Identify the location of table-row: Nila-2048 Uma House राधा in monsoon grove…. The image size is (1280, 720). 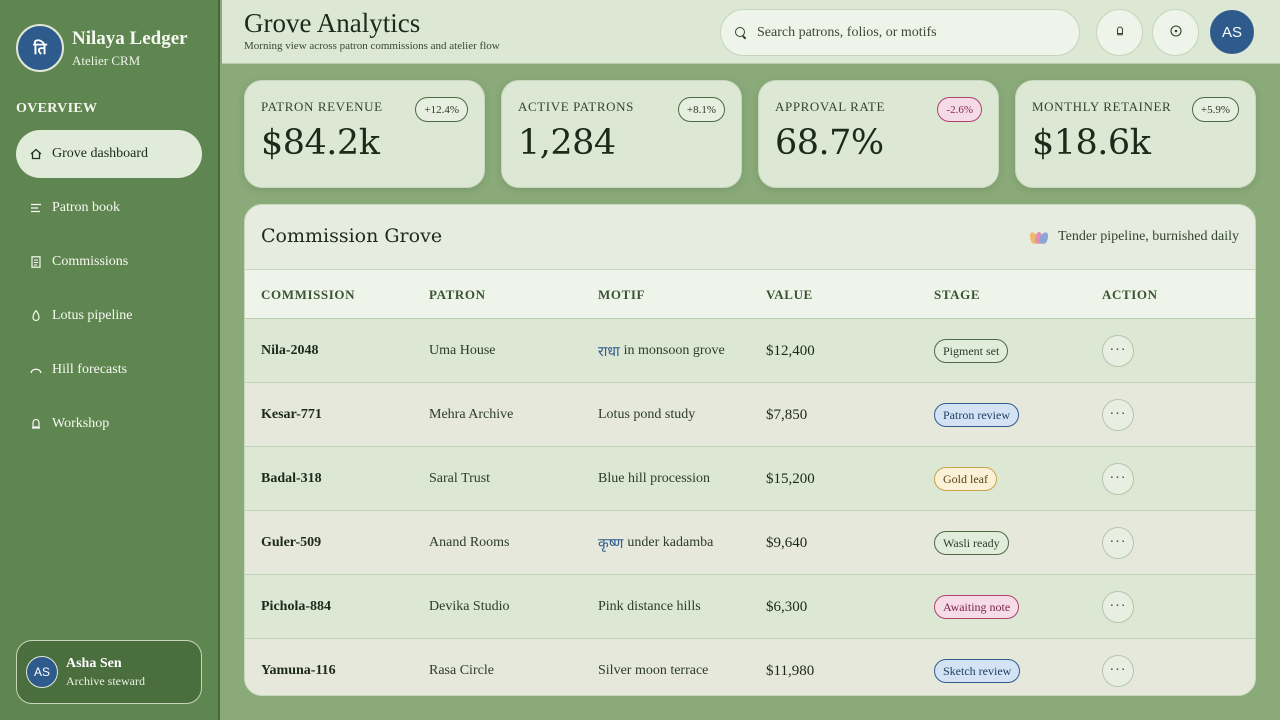
(750, 351).